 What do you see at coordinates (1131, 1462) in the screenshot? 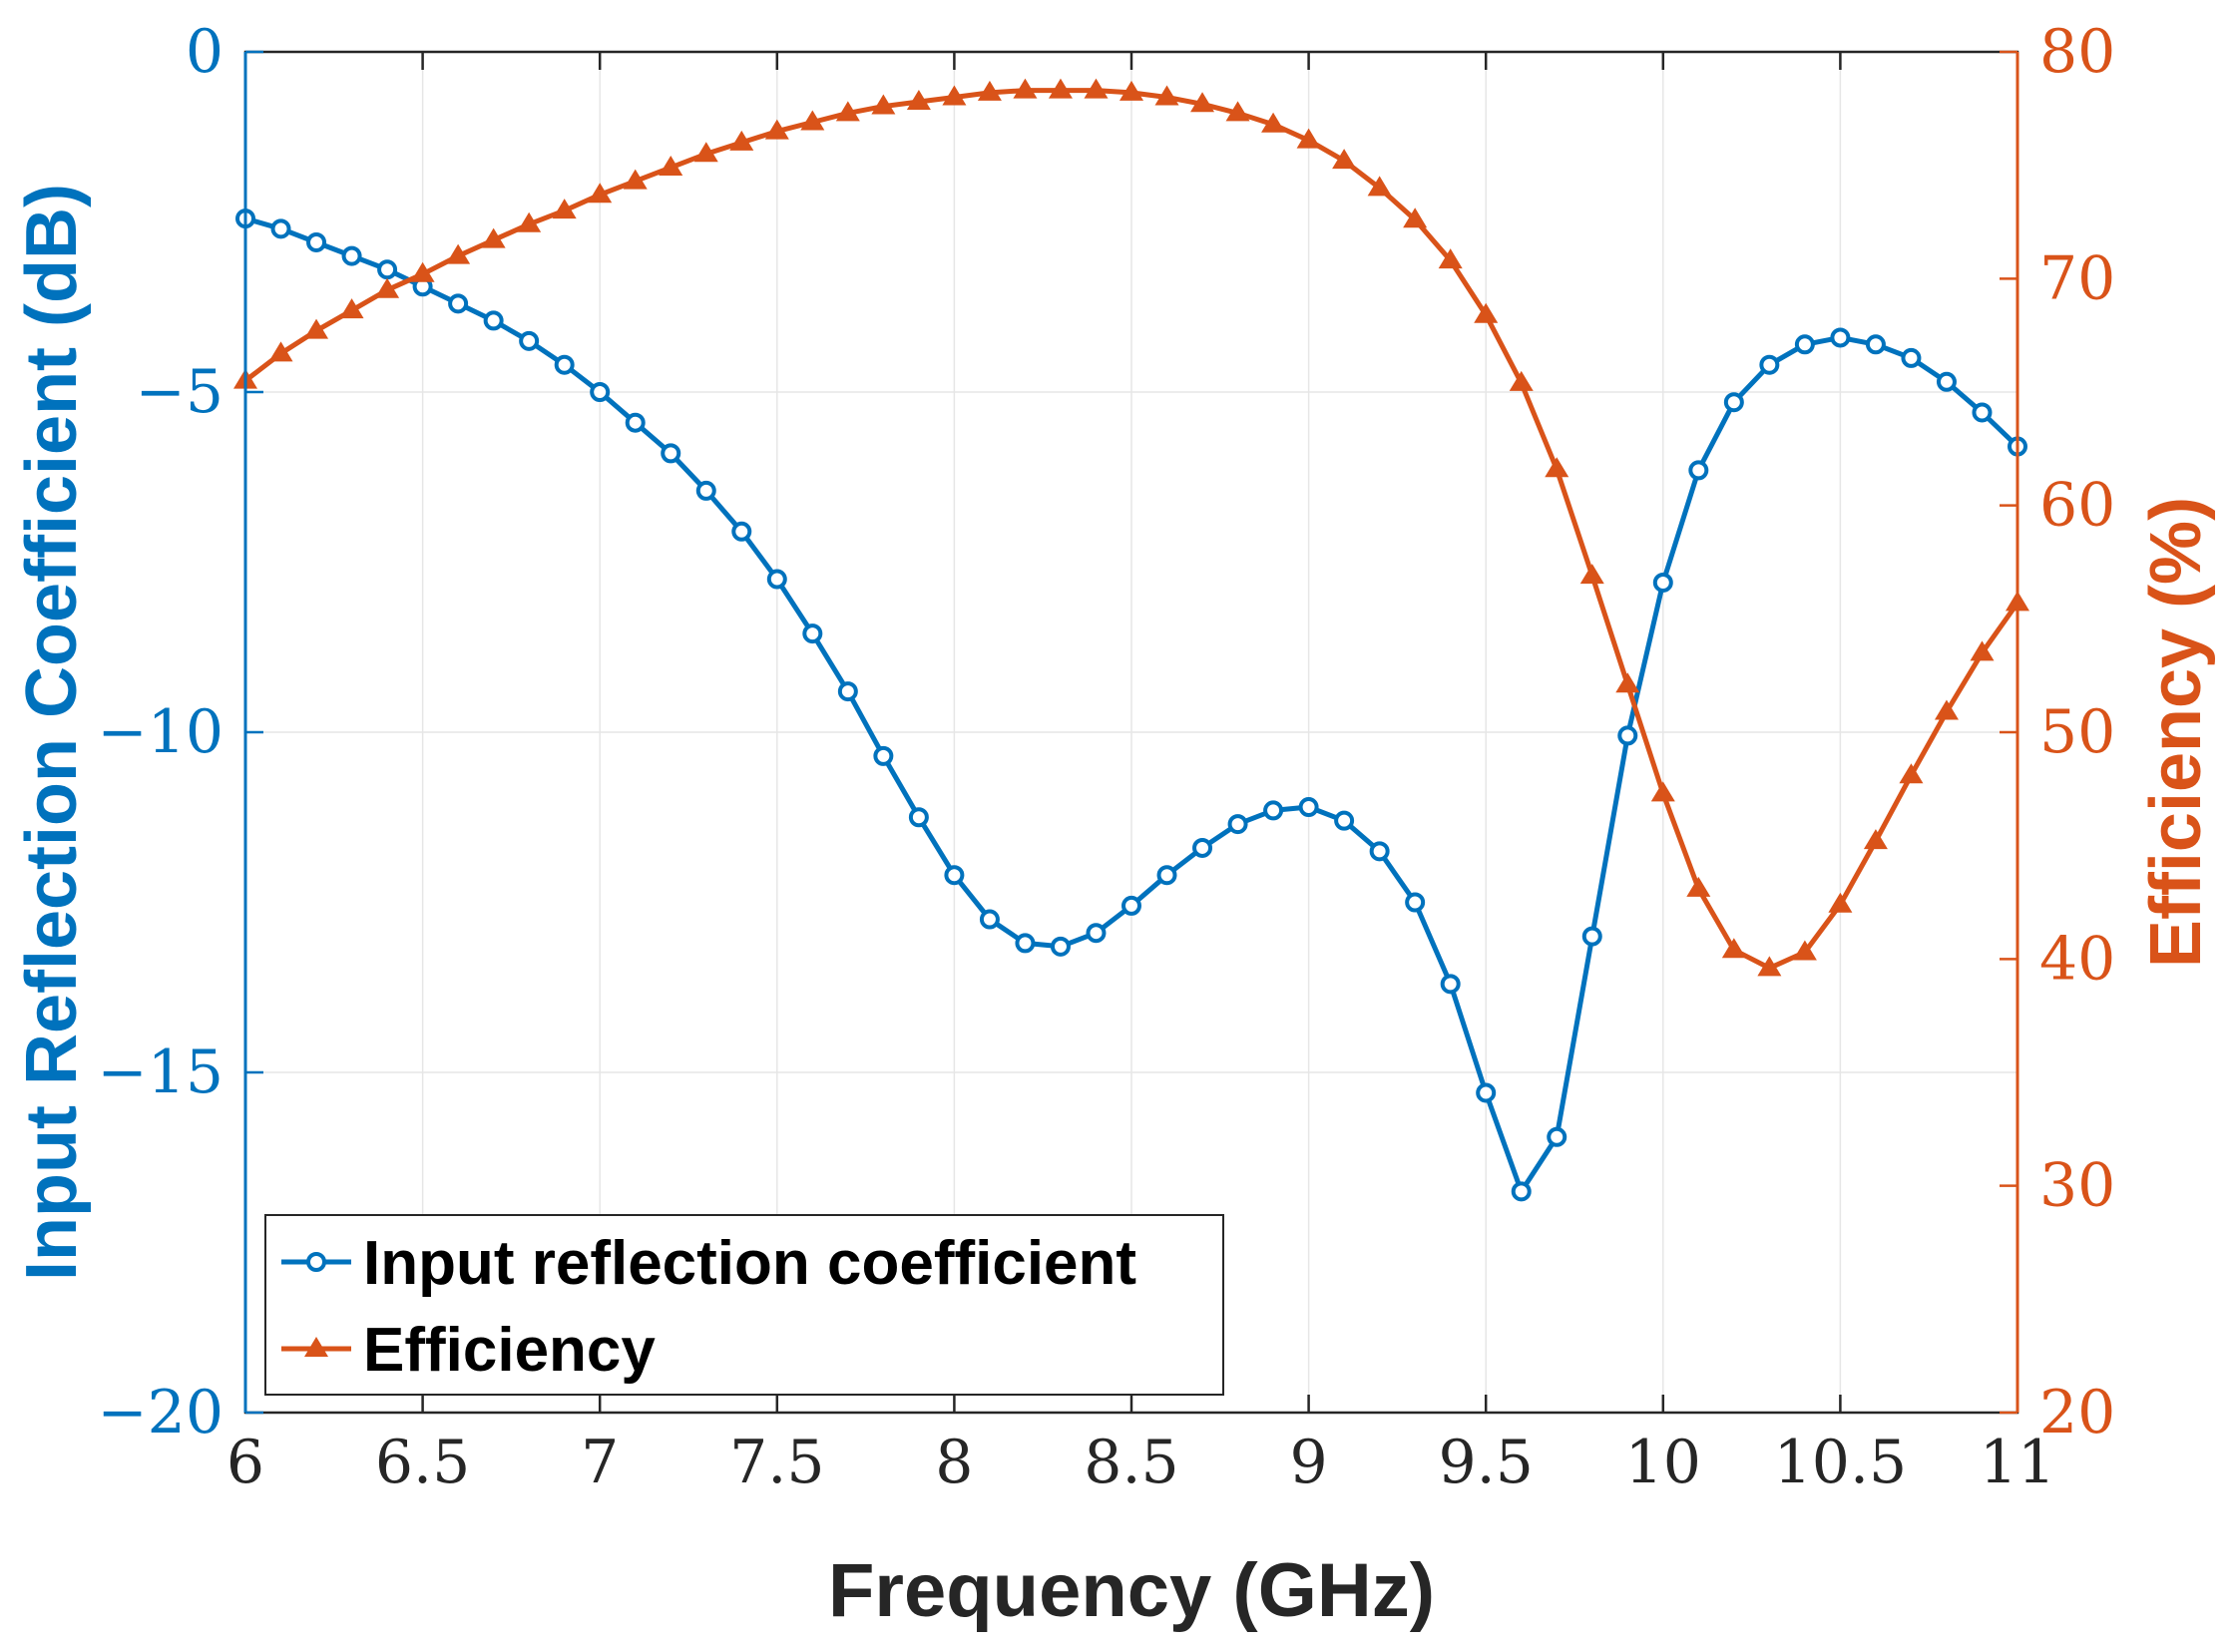
I see `x-tick-label: 8.5` at bounding box center [1131, 1462].